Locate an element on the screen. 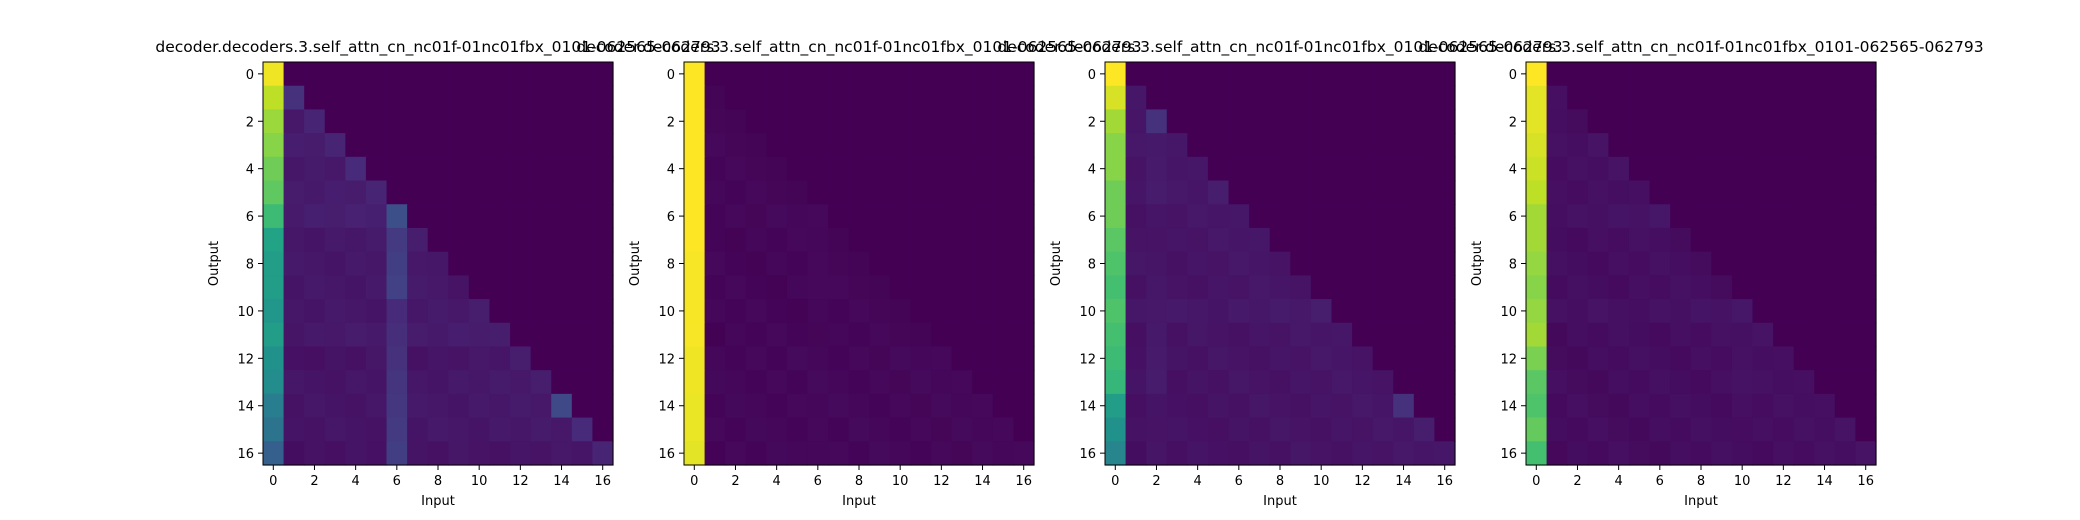 The width and height of the screenshot is (2080, 520). y-tick-label: 4 is located at coordinates (1513, 170).